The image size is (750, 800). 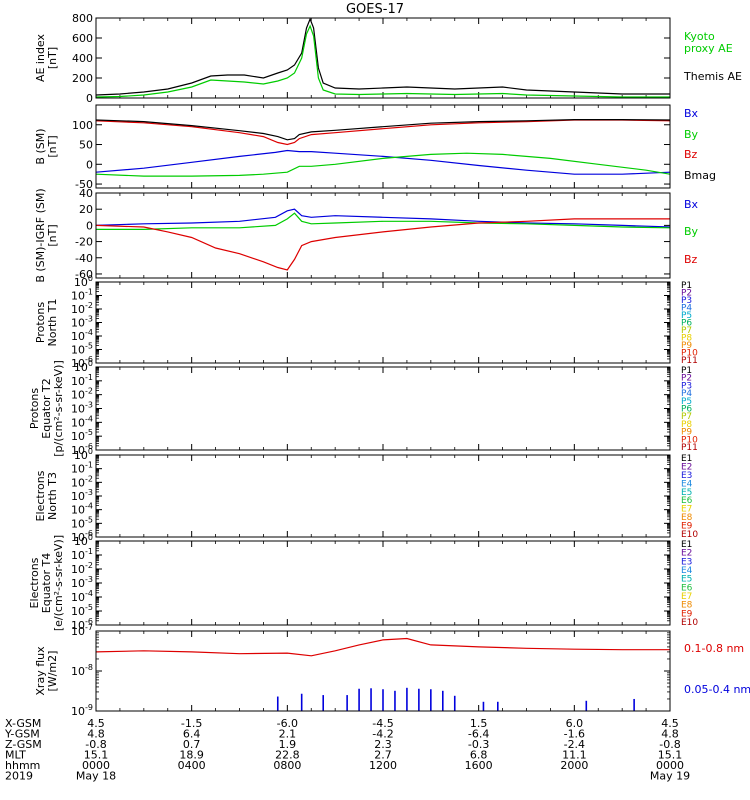 I want to click on year-label: 2019, so click(x=19, y=776).